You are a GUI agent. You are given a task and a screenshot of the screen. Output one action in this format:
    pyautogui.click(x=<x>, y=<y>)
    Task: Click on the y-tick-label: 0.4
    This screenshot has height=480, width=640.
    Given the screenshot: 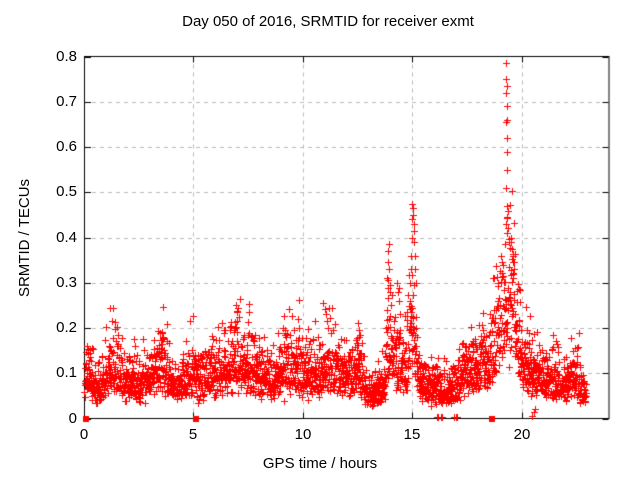 What is the action you would take?
    pyautogui.click(x=66, y=237)
    